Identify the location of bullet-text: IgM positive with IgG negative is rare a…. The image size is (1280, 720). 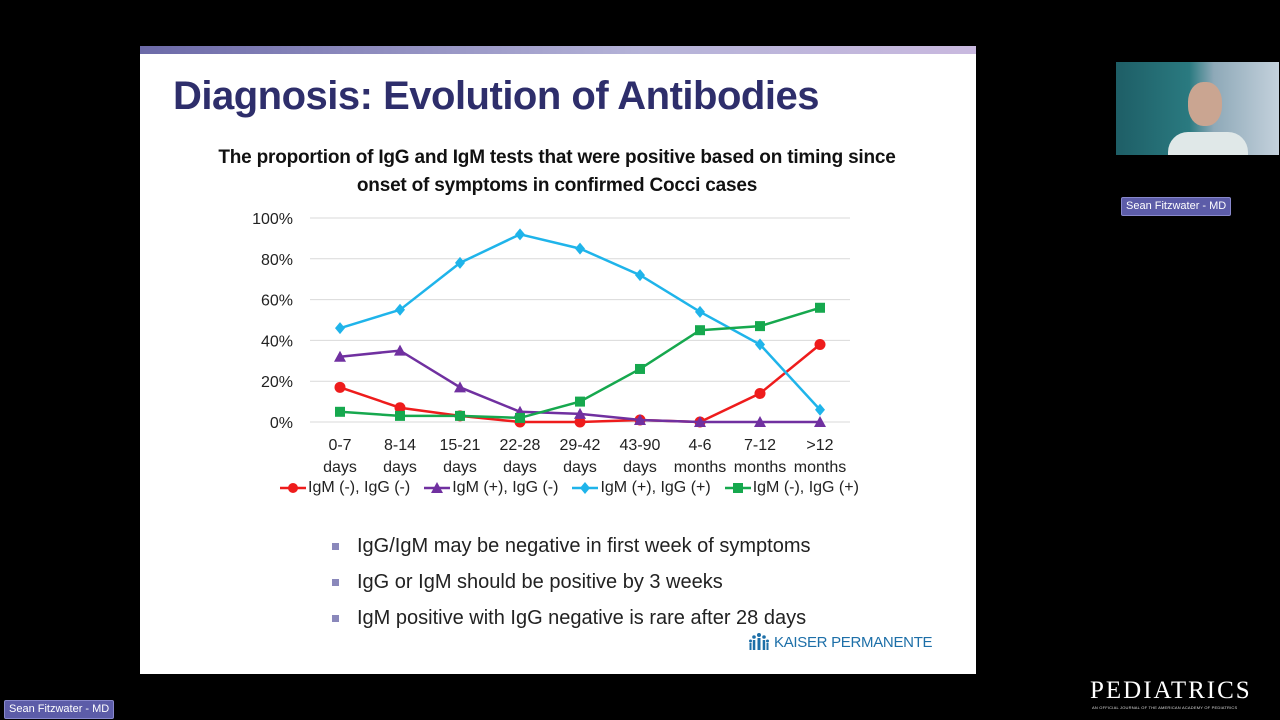
(582, 617).